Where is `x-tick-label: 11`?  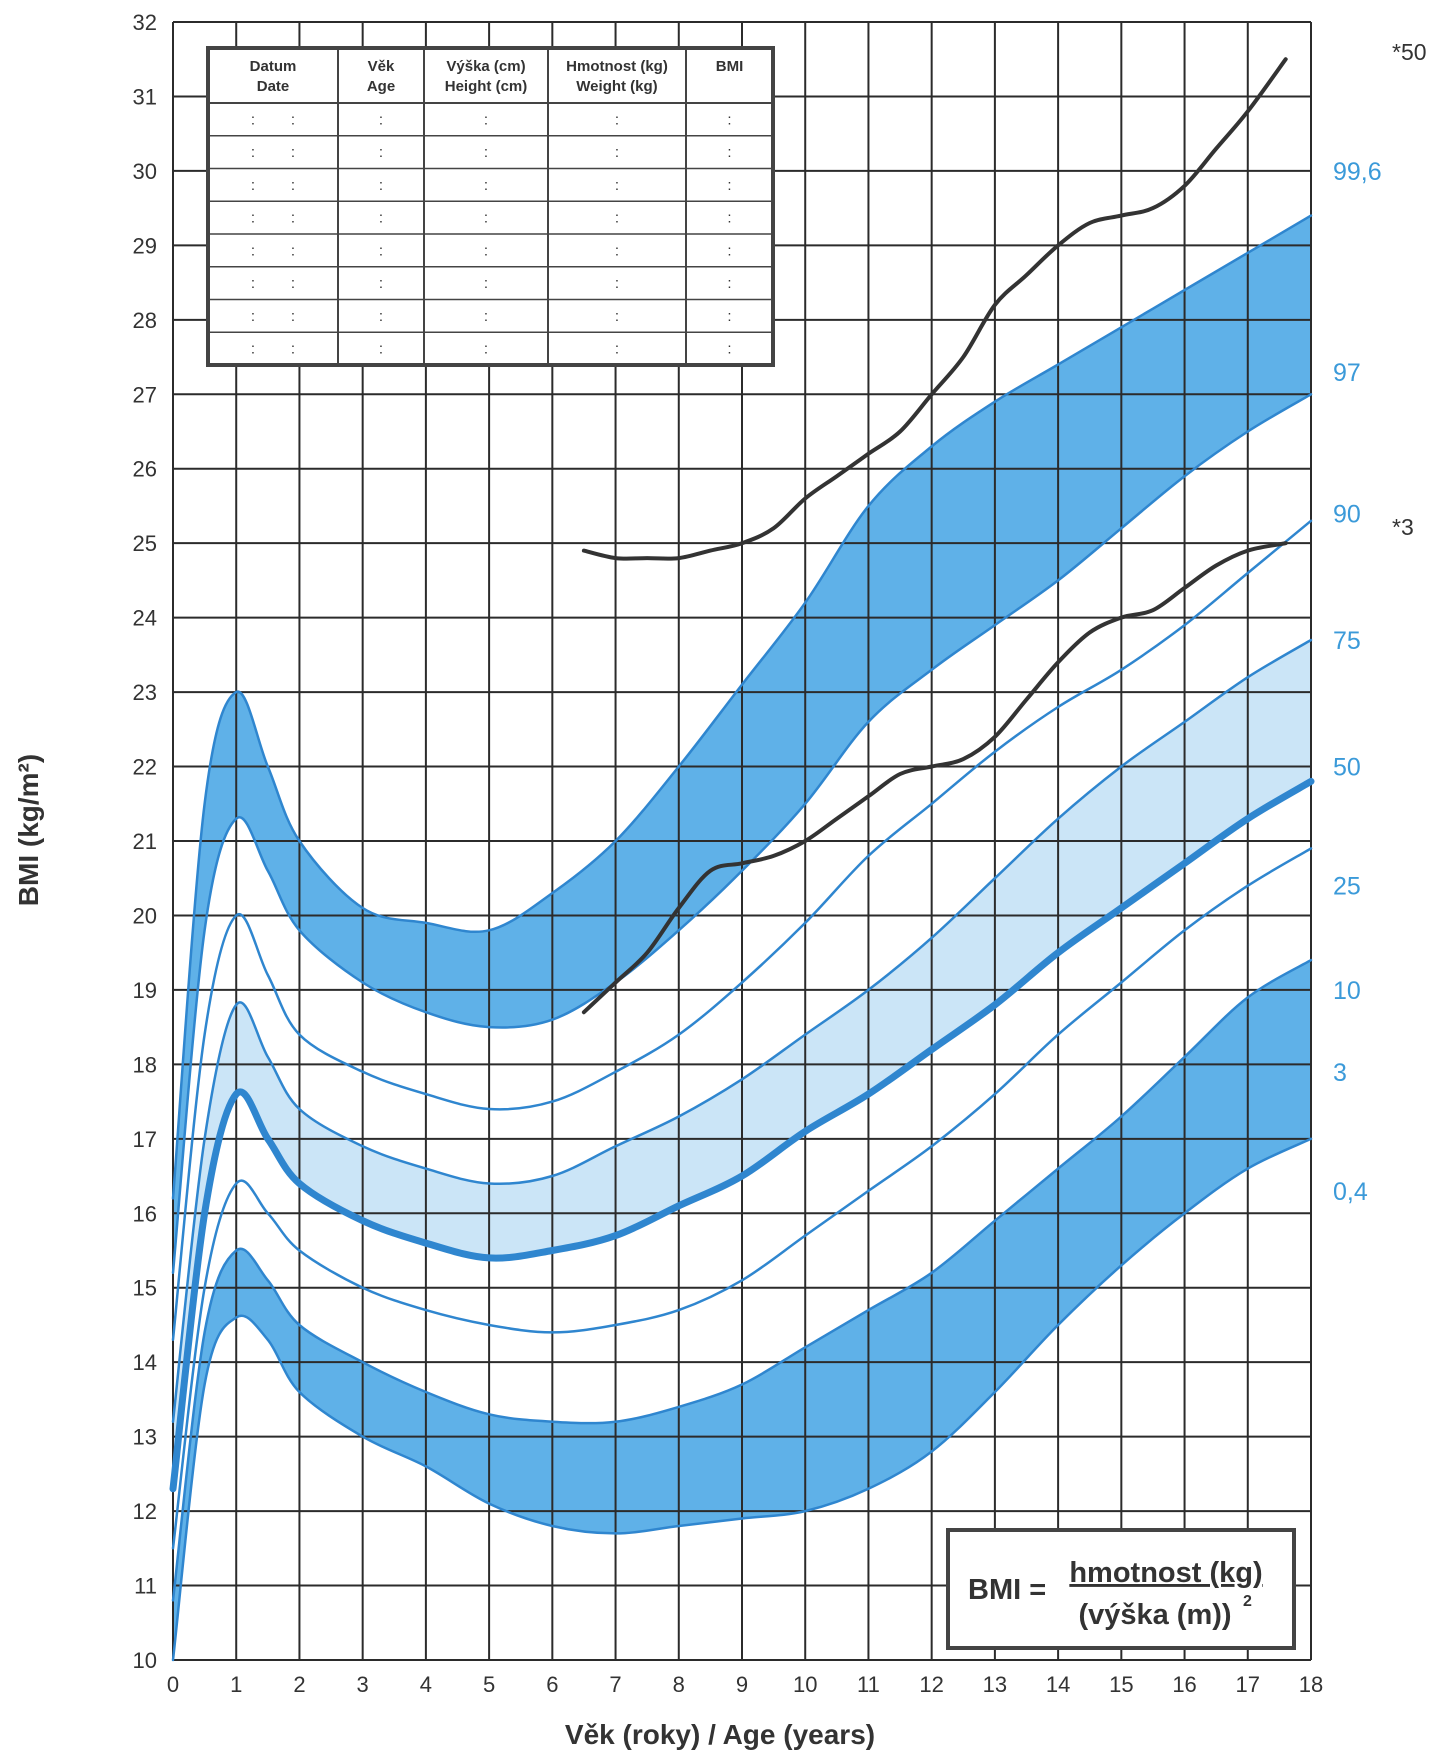 x-tick-label: 11 is located at coordinates (868, 1684).